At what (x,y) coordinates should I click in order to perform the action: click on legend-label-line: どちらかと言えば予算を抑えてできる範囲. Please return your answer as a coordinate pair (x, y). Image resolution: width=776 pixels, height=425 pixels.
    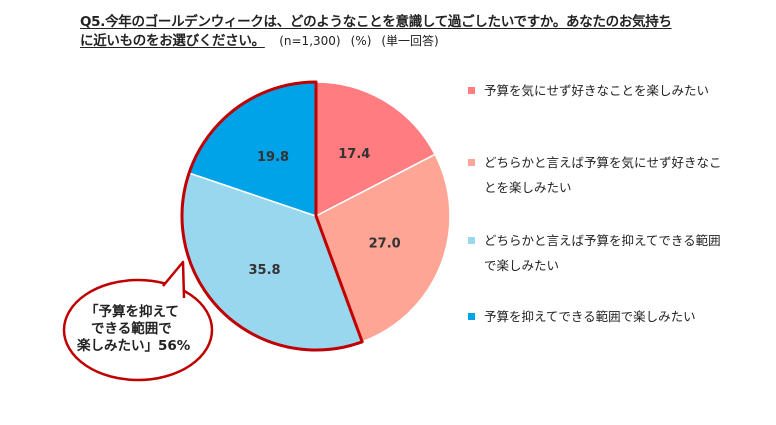
    Looking at the image, I should click on (602, 240).